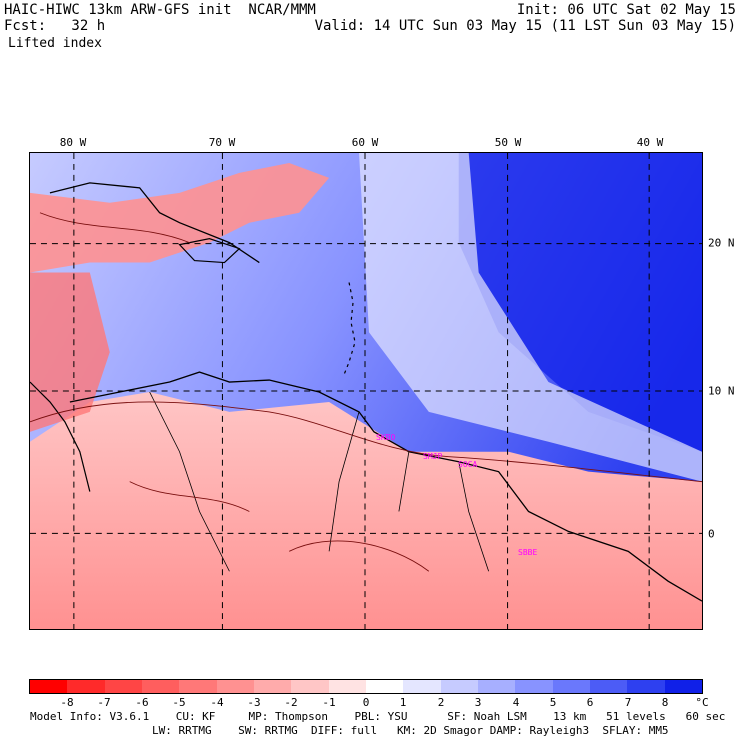 The width and height of the screenshot is (740, 740). What do you see at coordinates (154, 223) in the screenshot?
I see `coastline-north-america` at bounding box center [154, 223].